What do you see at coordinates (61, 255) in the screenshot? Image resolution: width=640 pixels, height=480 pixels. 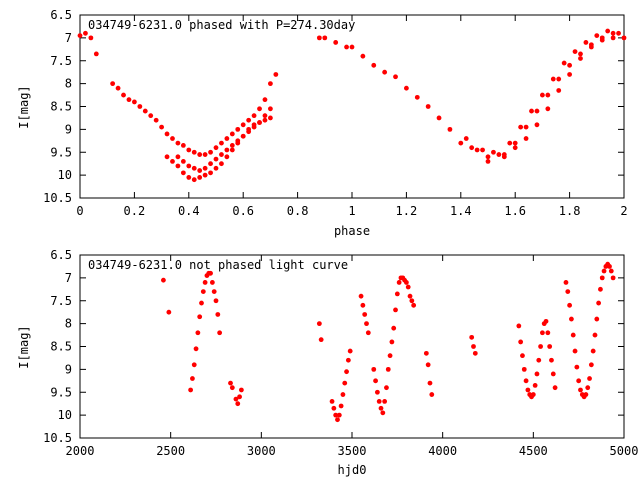 I see `y-tick-label: 6.5` at bounding box center [61, 255].